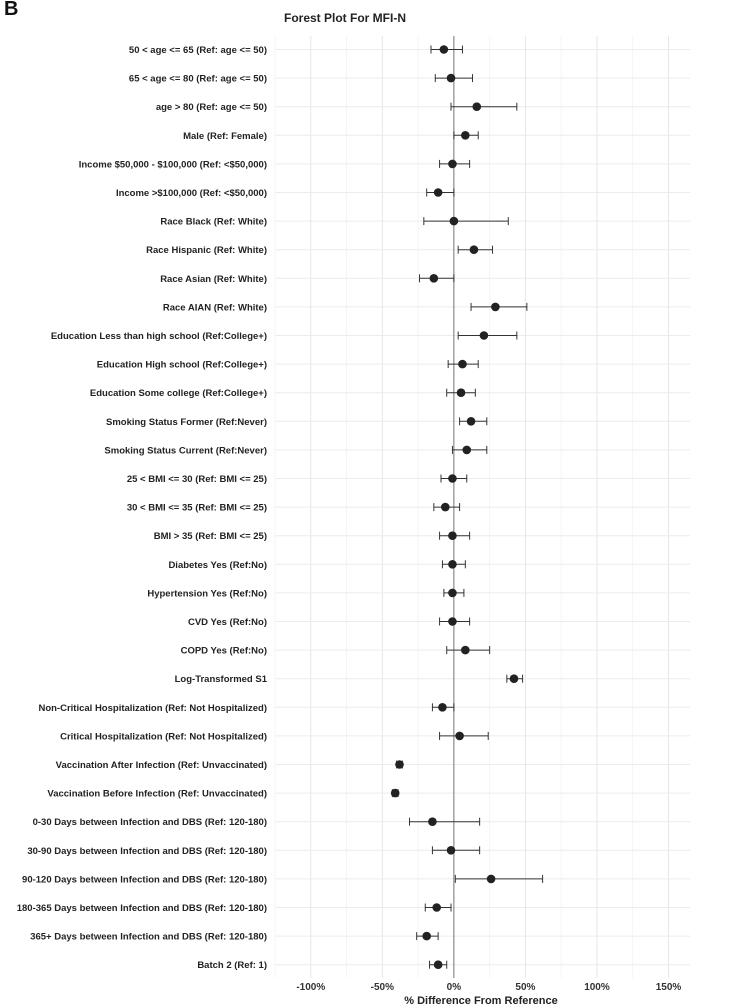  What do you see at coordinates (197, 479) in the screenshot?
I see `row-label: 25 < BMI <= 30 (Ref: BMI <= 25)` at bounding box center [197, 479].